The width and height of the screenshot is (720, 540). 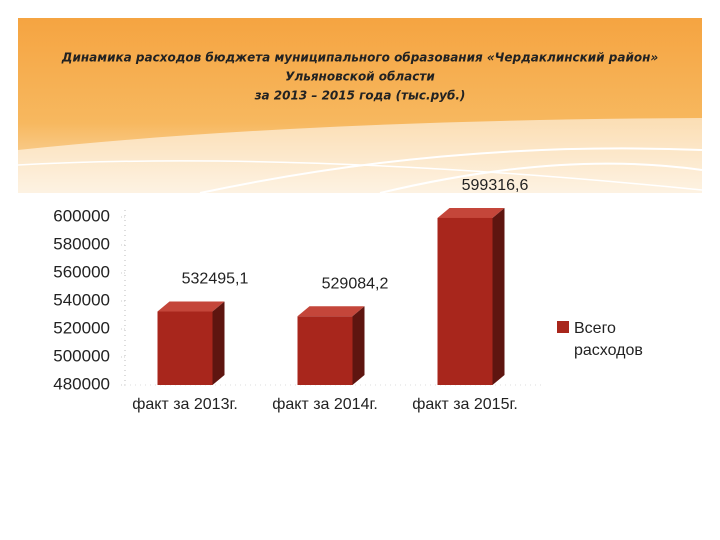 I want to click on x-tick-label: факт за 2013г., so click(x=185, y=404).